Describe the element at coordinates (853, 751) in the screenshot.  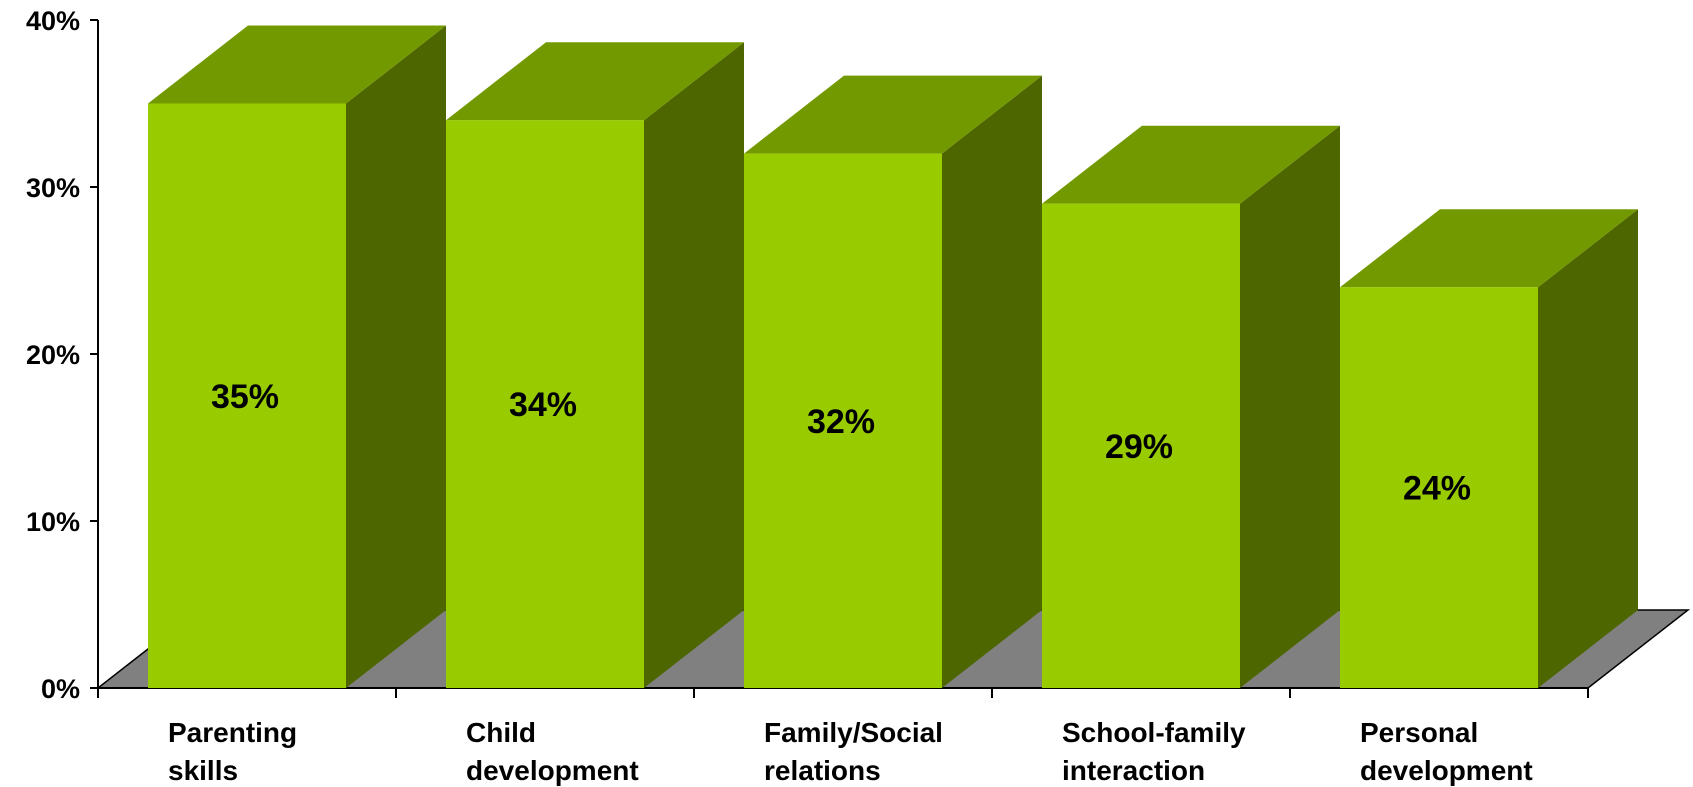
I see `x-category-label: Family/Social relations` at that location.